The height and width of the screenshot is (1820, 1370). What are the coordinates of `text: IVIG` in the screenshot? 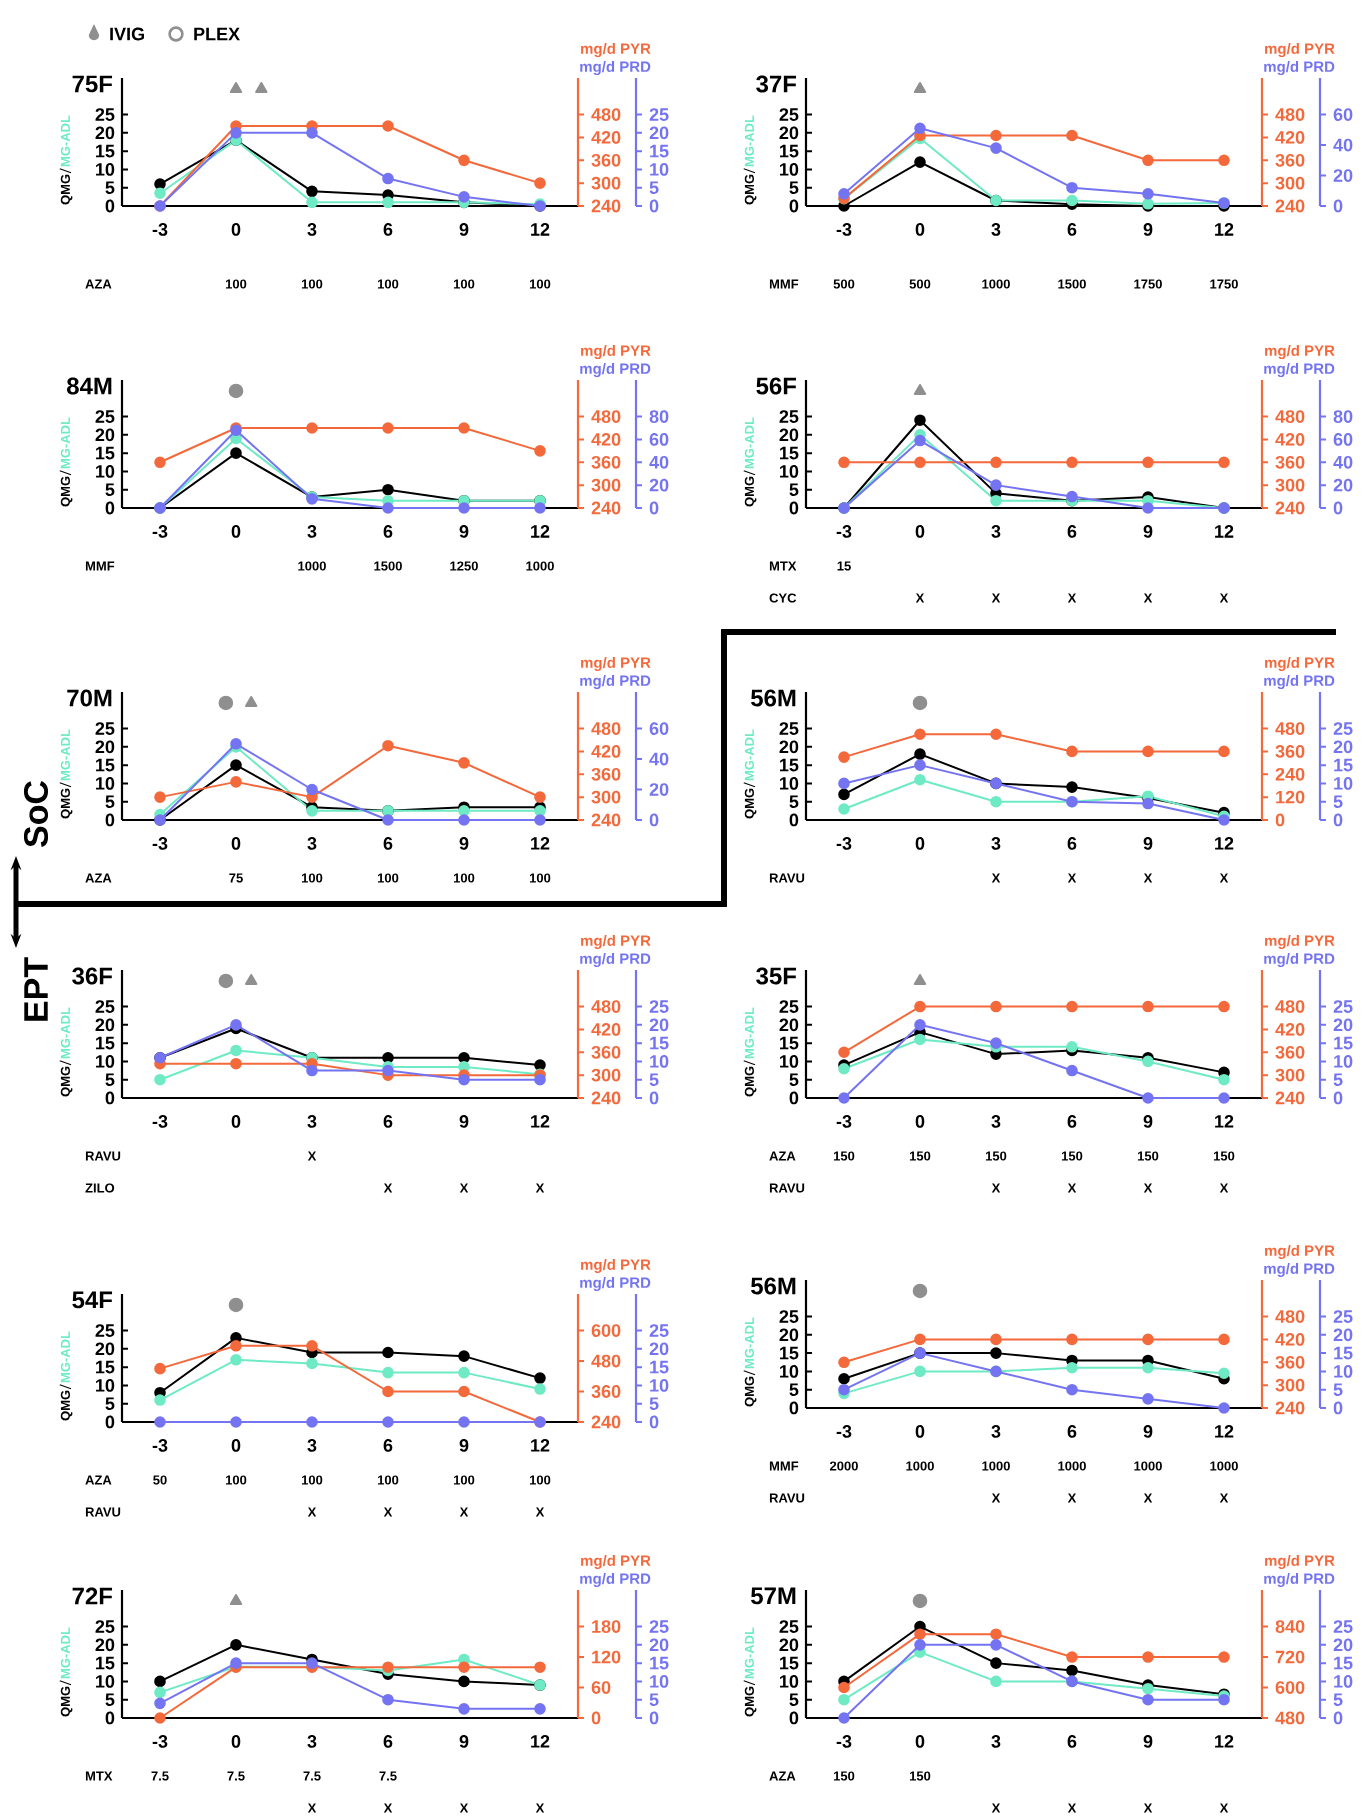 It's located at (127, 34).